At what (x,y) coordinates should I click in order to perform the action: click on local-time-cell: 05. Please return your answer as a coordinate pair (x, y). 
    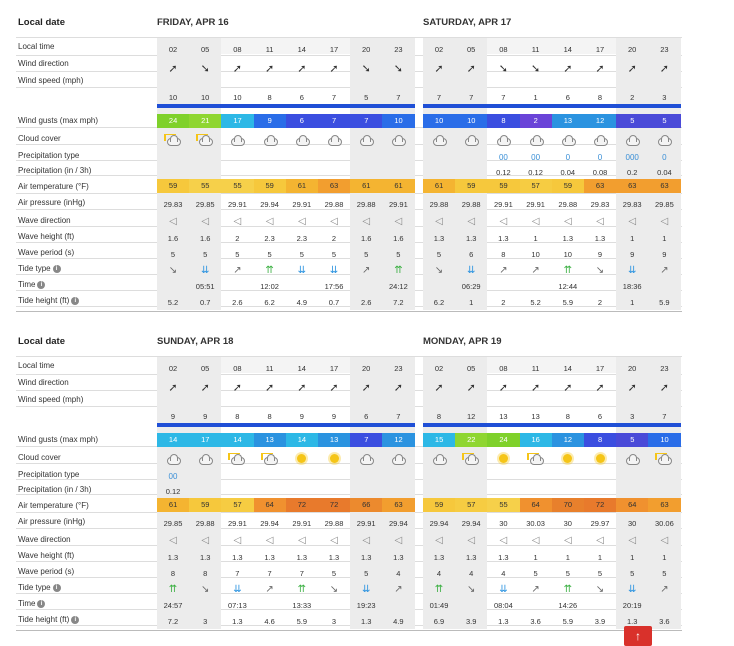
    Looking at the image, I should click on (471, 49).